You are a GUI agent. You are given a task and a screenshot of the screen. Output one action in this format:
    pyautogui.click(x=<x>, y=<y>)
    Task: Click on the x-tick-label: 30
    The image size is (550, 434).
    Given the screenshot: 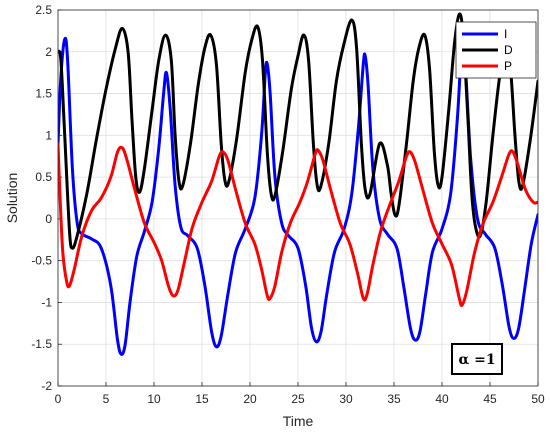 What is the action you would take?
    pyautogui.click(x=346, y=399)
    